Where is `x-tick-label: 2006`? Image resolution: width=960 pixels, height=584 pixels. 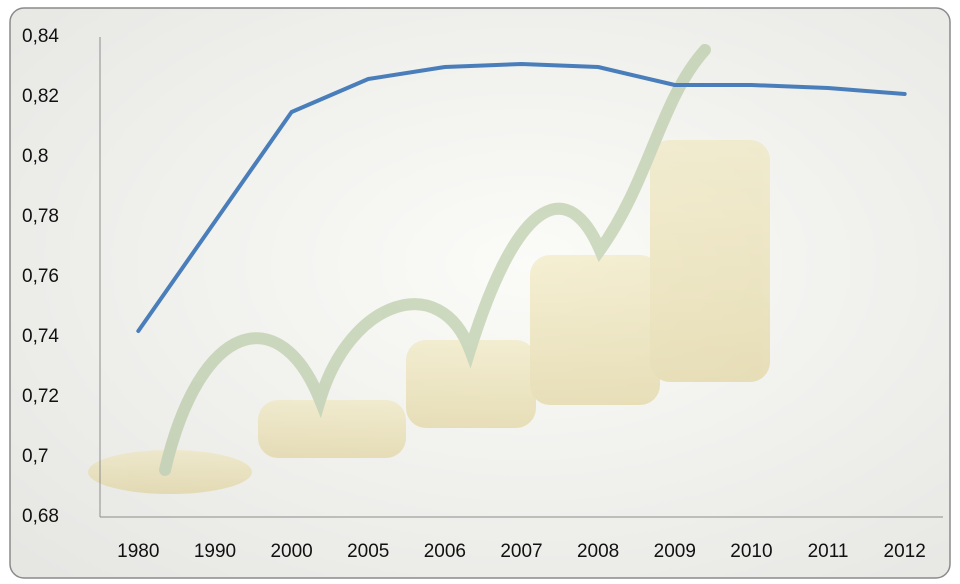
x-tick-label: 2006 is located at coordinates (445, 551).